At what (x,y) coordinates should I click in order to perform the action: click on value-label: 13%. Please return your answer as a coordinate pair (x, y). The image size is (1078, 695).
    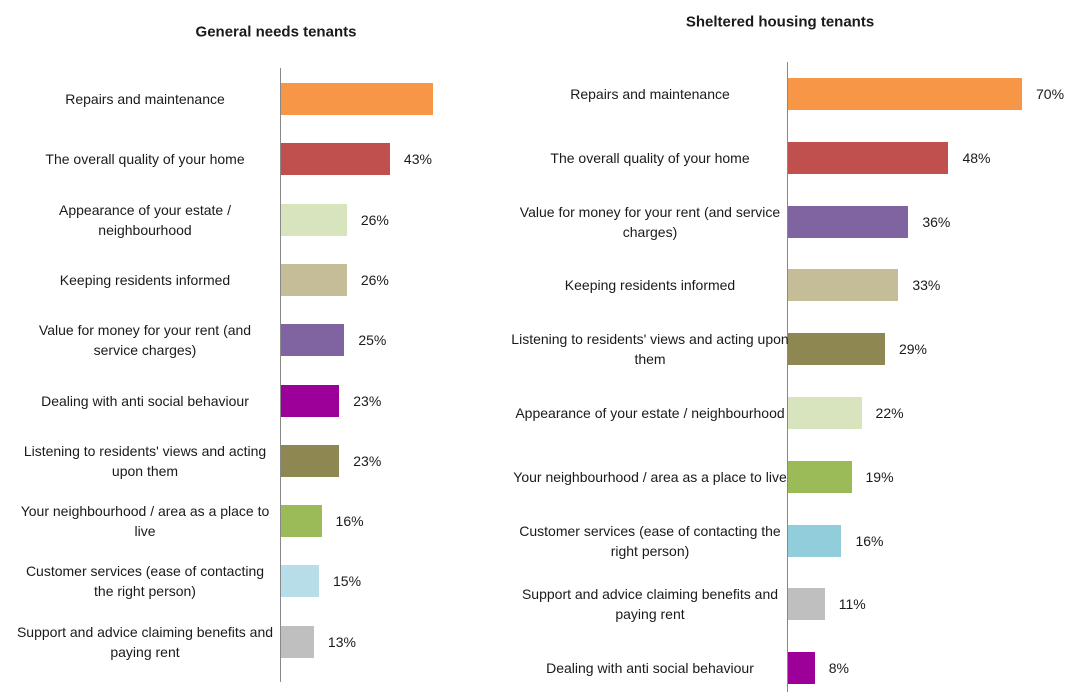
    Looking at the image, I should click on (341, 641).